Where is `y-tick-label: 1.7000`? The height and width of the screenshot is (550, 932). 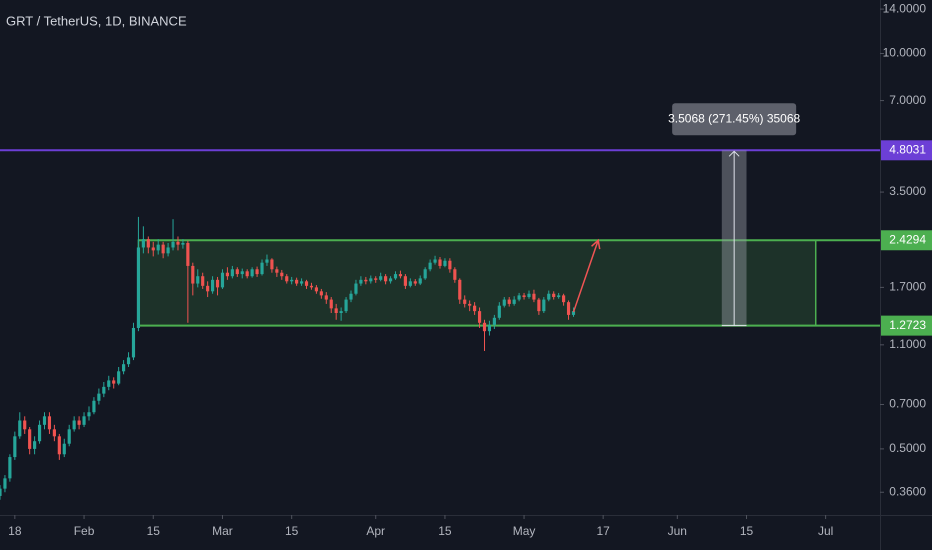 y-tick-label: 1.7000 is located at coordinates (907, 287).